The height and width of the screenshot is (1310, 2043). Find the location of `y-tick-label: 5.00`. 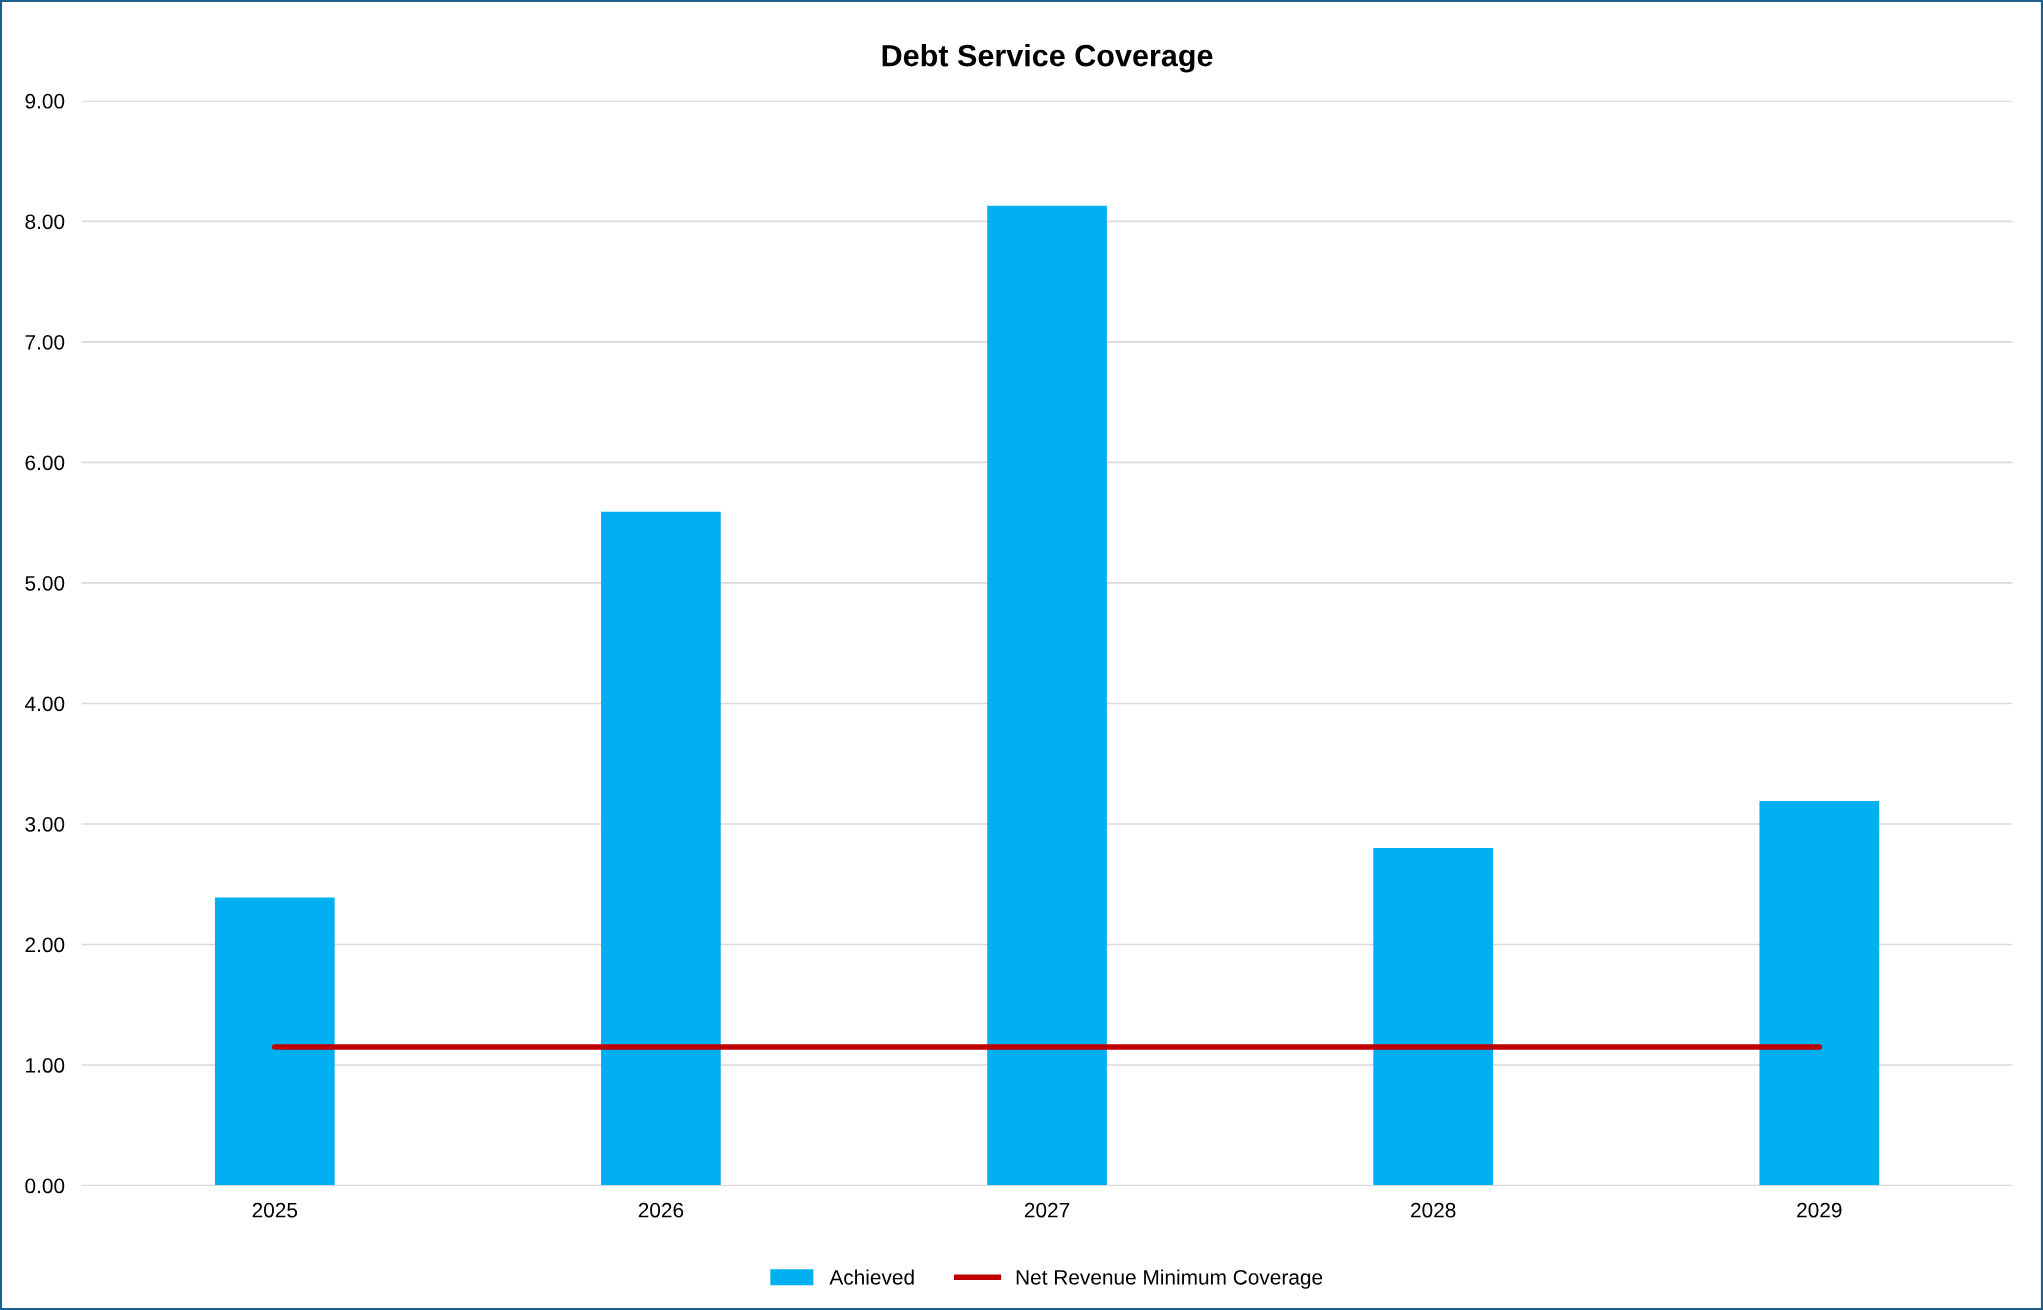

y-tick-label: 5.00 is located at coordinates (45, 583).